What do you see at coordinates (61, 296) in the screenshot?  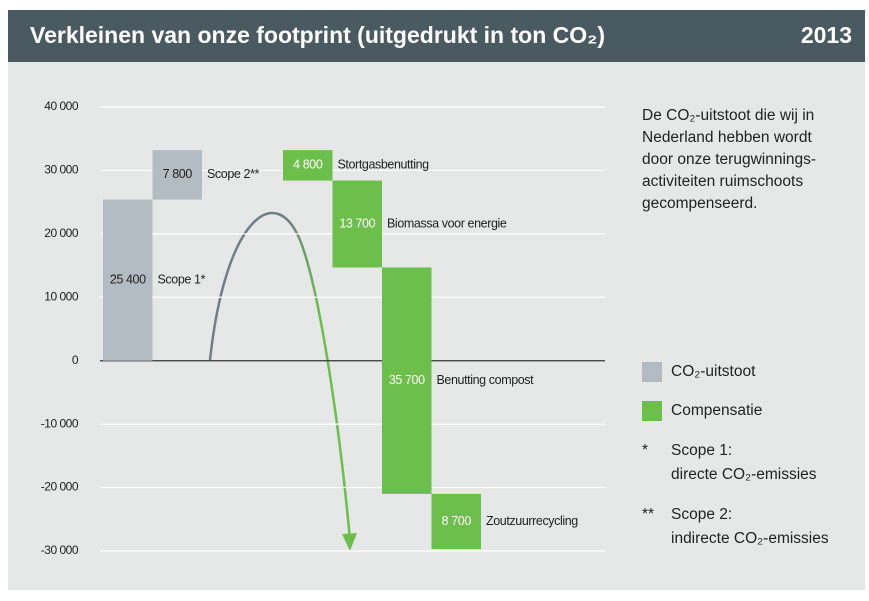 I see `y-tick-label: 10 000` at bounding box center [61, 296].